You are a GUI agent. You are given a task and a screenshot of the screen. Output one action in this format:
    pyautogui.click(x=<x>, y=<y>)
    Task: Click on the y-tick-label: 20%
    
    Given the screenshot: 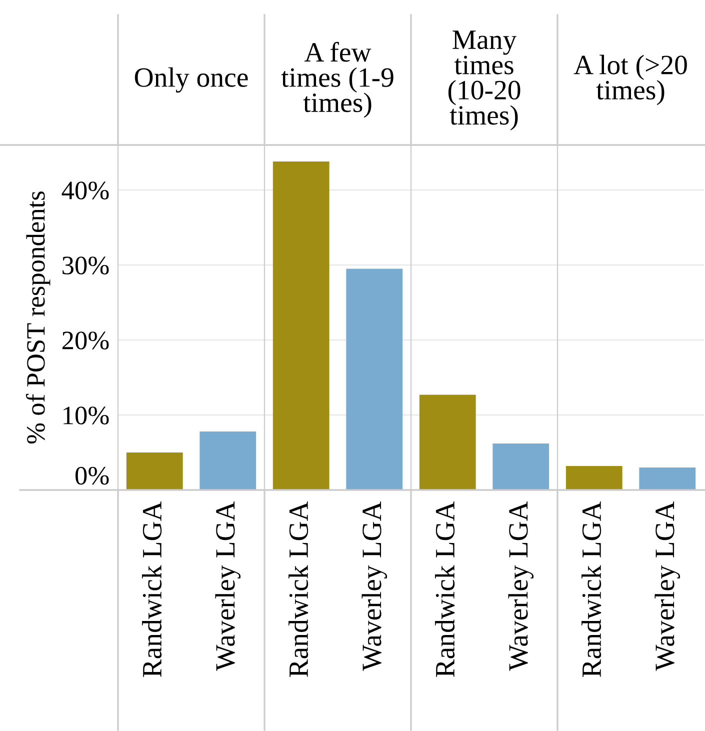 What is the action you would take?
    pyautogui.click(x=85, y=341)
    